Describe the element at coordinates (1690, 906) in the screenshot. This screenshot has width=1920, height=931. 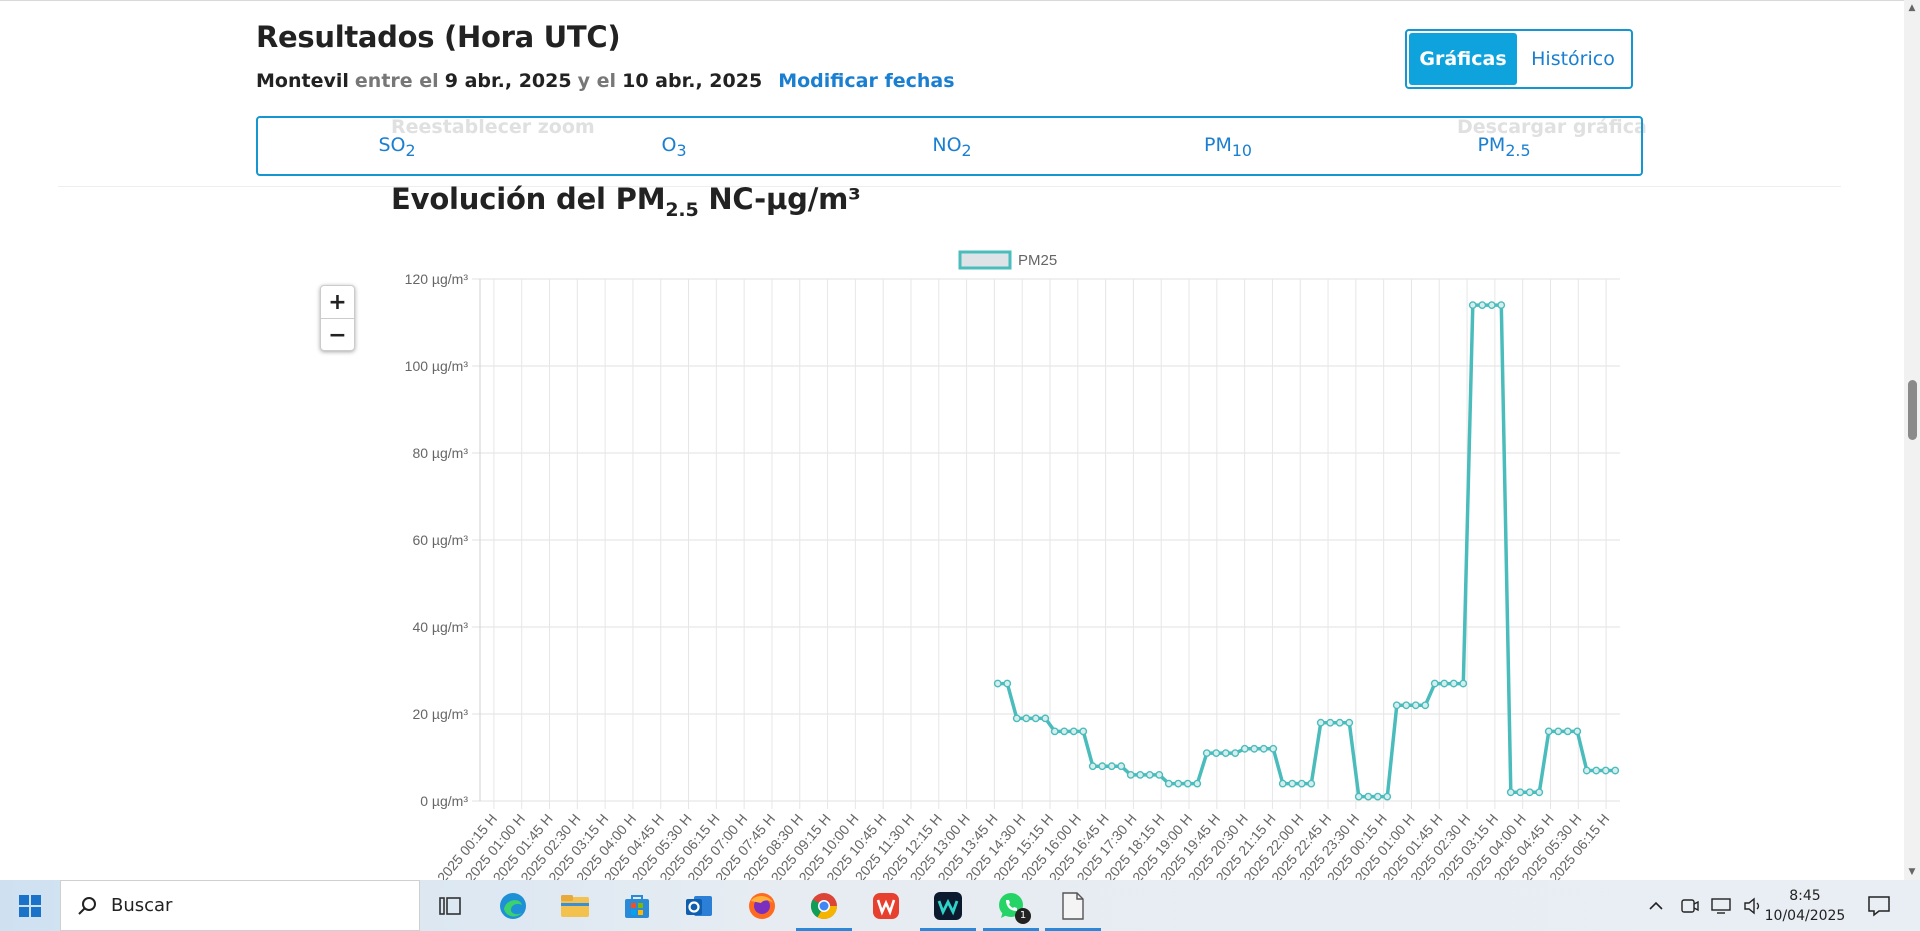
I see `meet-now-icon` at that location.